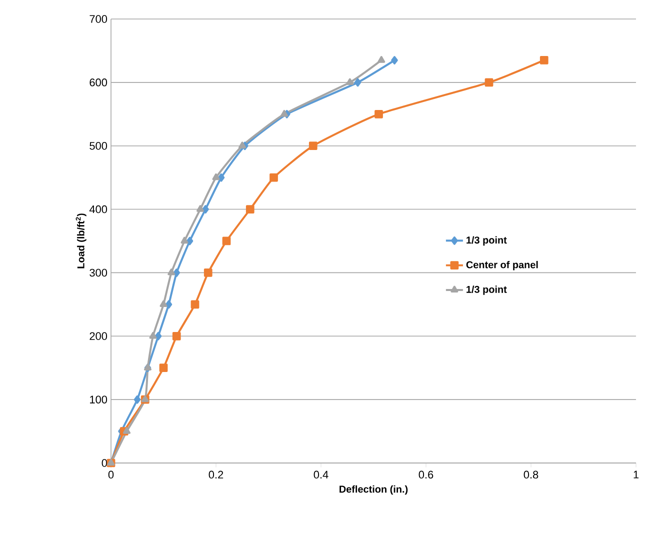 This screenshot has height=534, width=647. Describe the element at coordinates (321, 474) in the screenshot. I see `x-tick-label: 0.4` at that location.